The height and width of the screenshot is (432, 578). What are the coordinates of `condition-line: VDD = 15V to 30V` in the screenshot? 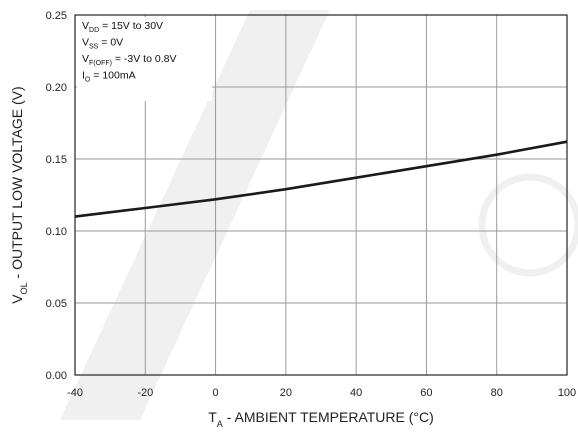 It's located at (122, 27).